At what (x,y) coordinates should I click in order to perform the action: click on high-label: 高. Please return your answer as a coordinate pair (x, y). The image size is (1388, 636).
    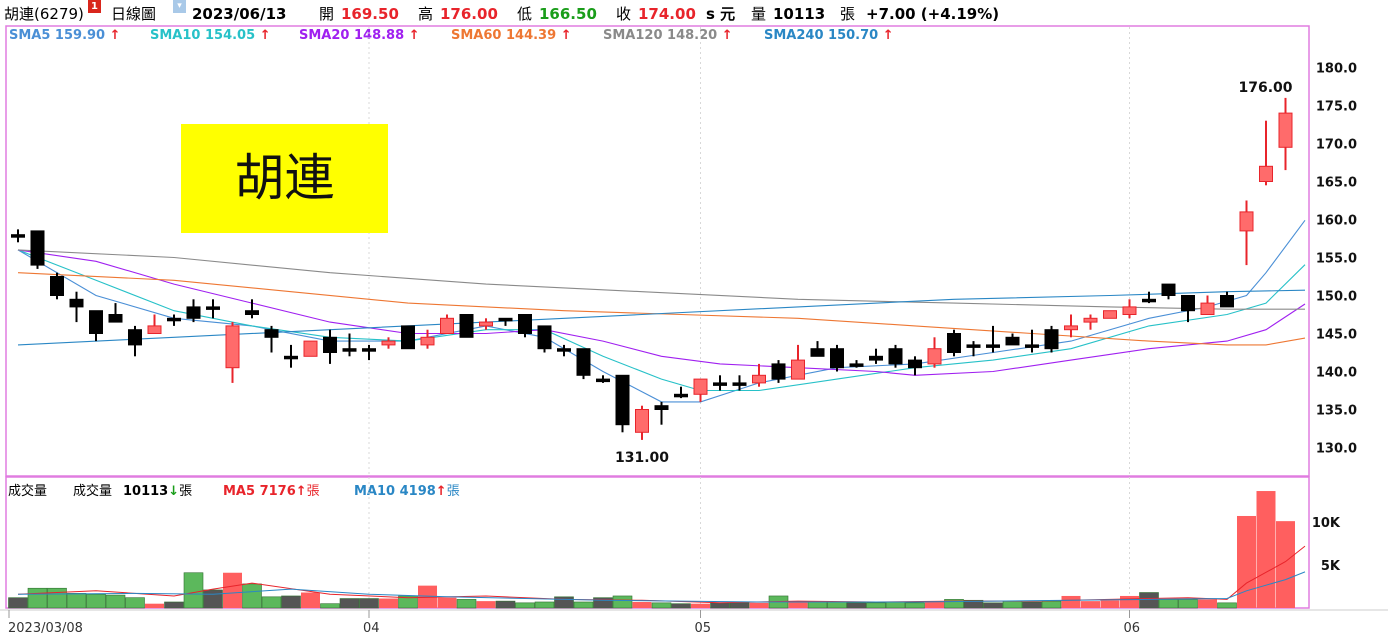
    Looking at the image, I should click on (426, 14).